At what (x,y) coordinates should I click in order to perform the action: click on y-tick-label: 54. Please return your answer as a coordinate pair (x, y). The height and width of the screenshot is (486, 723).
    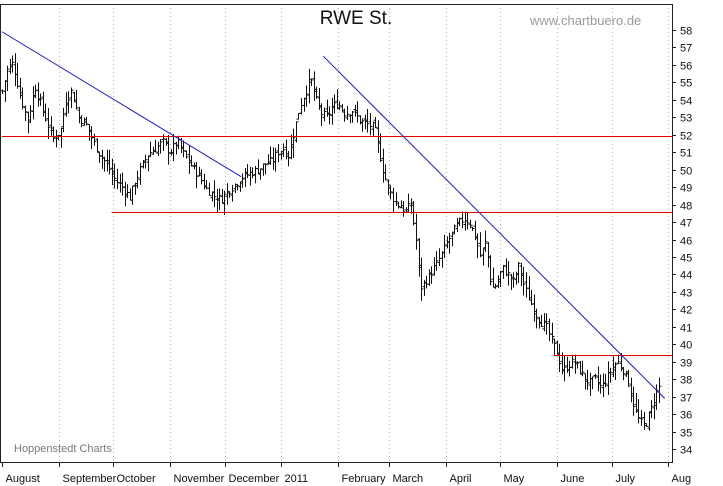
    Looking at the image, I should click on (686, 102).